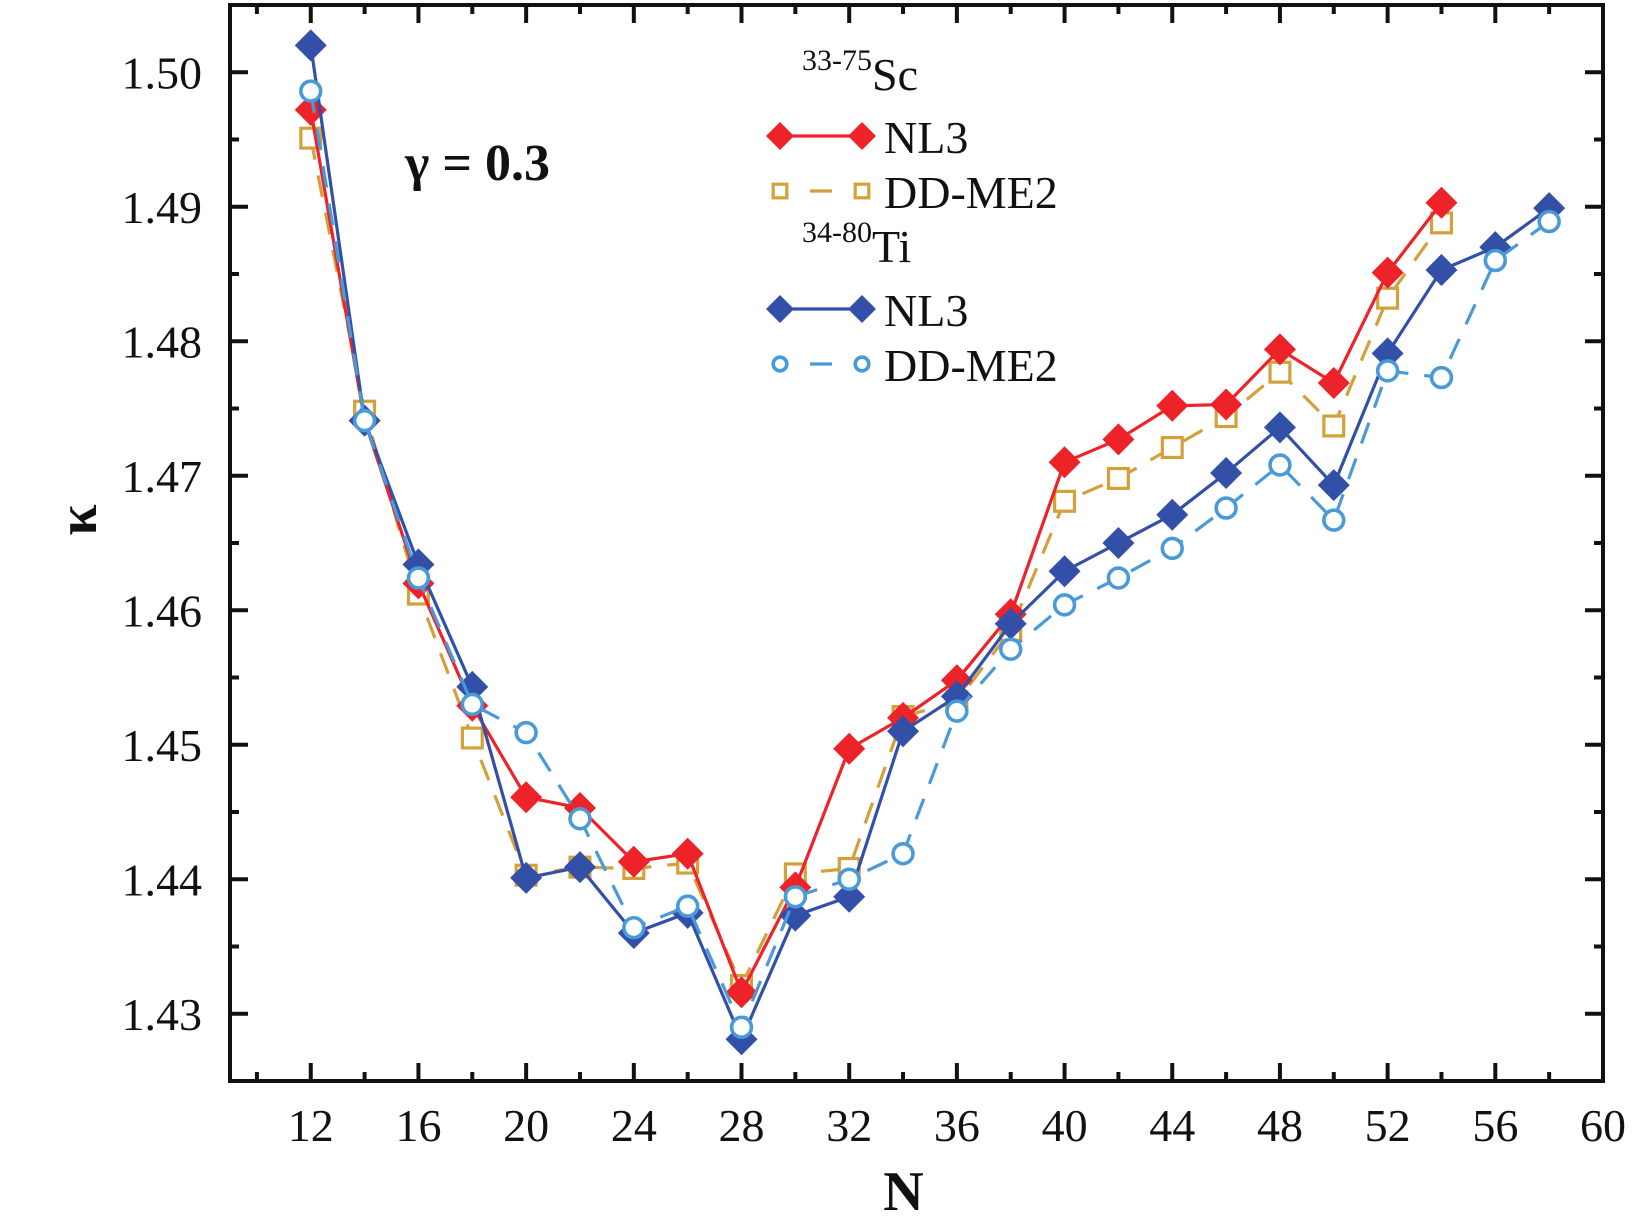  I want to click on legend-element: Sc, so click(895, 74).